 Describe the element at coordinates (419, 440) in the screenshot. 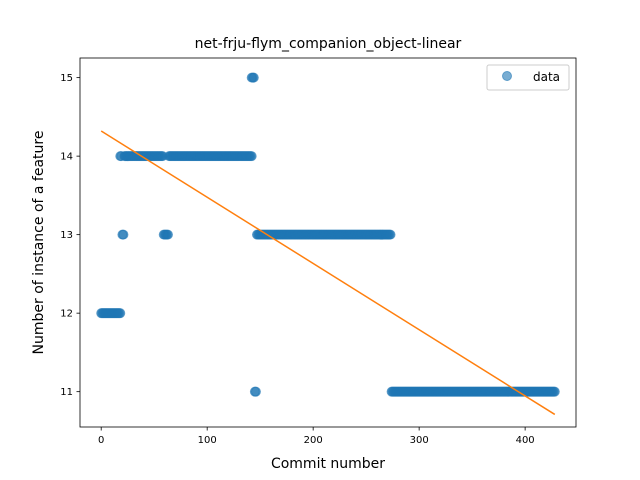

I see `x-tick-label: 300` at that location.